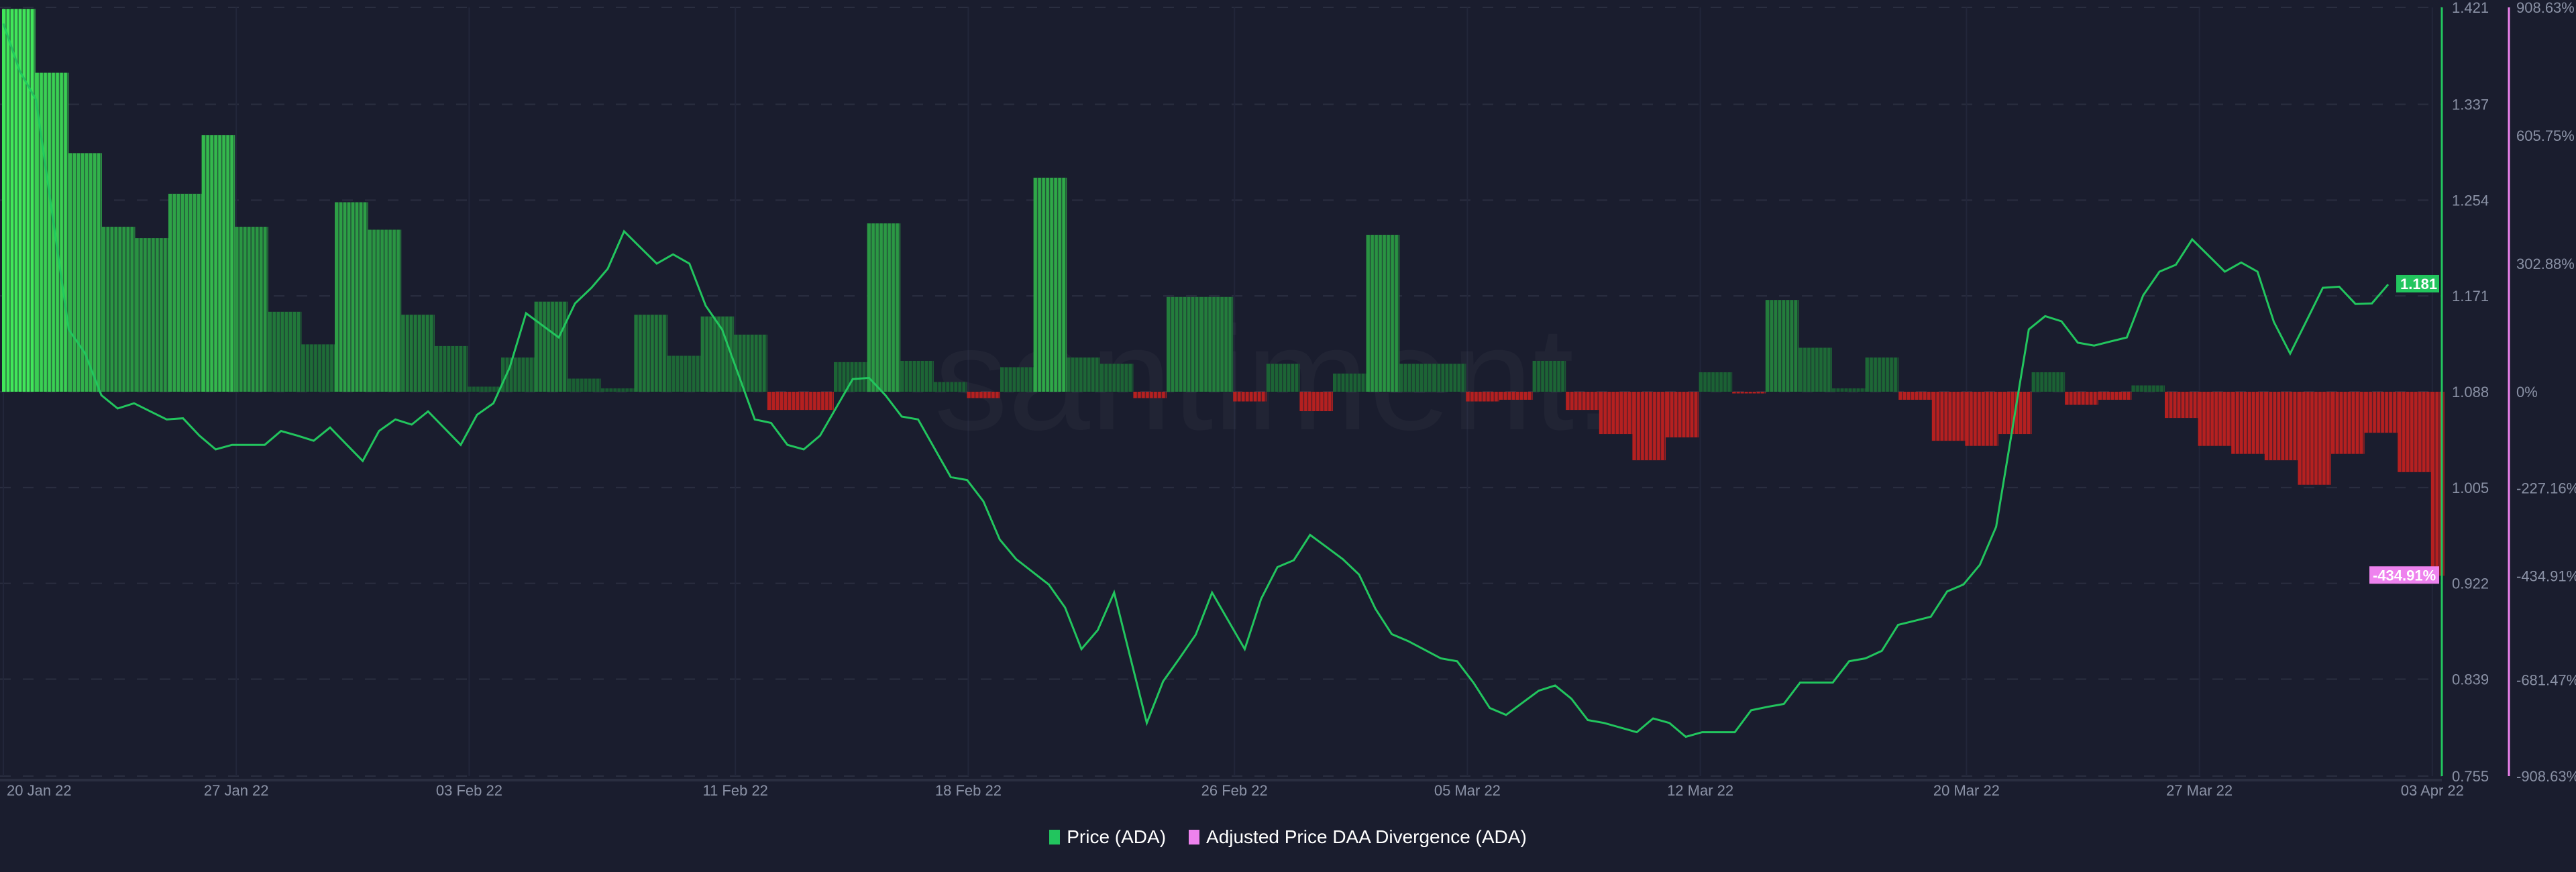  I want to click on x-tick-label: 05 Mar 22, so click(1467, 790).